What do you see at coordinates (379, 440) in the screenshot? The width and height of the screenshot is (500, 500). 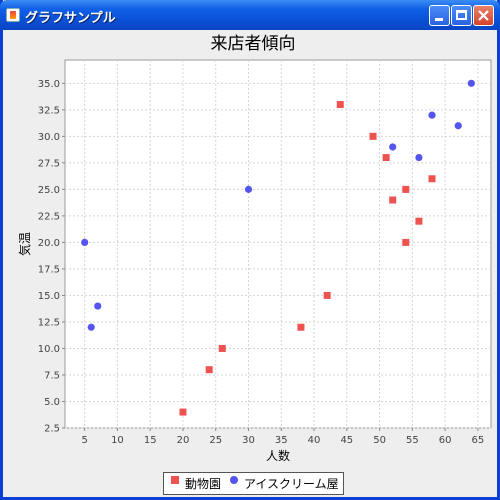 I see `x-tick-label: 50` at bounding box center [379, 440].